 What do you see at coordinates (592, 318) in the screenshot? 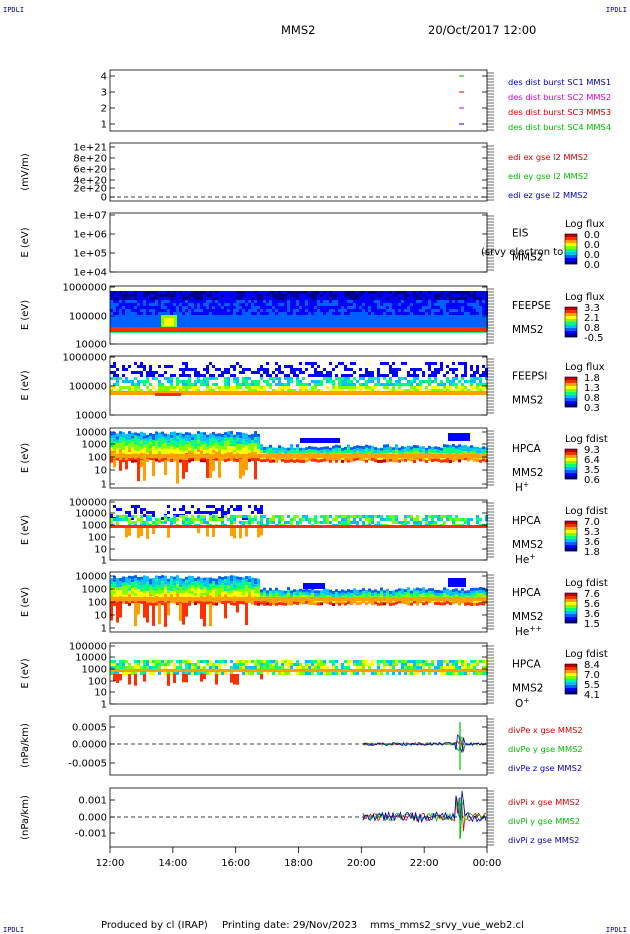
I see `colorbar-tick-label: 2.1` at bounding box center [592, 318].